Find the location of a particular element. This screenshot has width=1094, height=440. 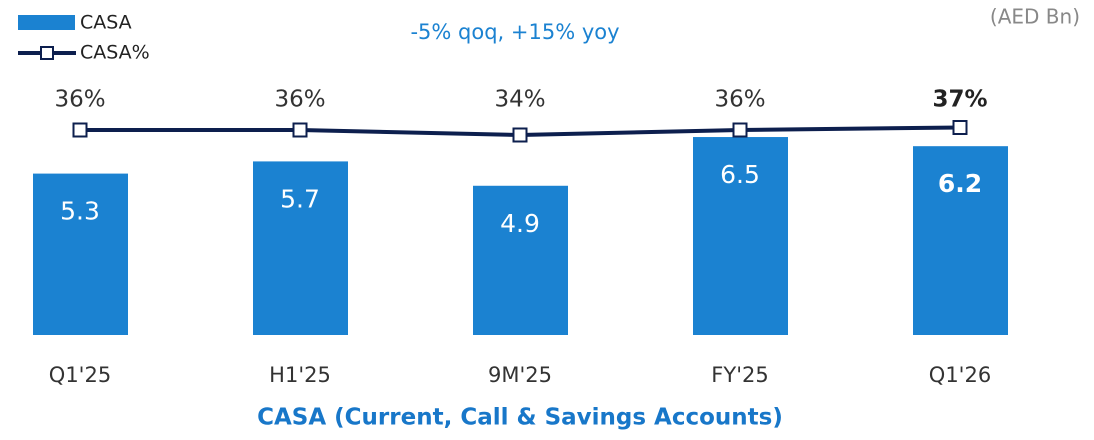

line-value-label: 34% is located at coordinates (519, 100).